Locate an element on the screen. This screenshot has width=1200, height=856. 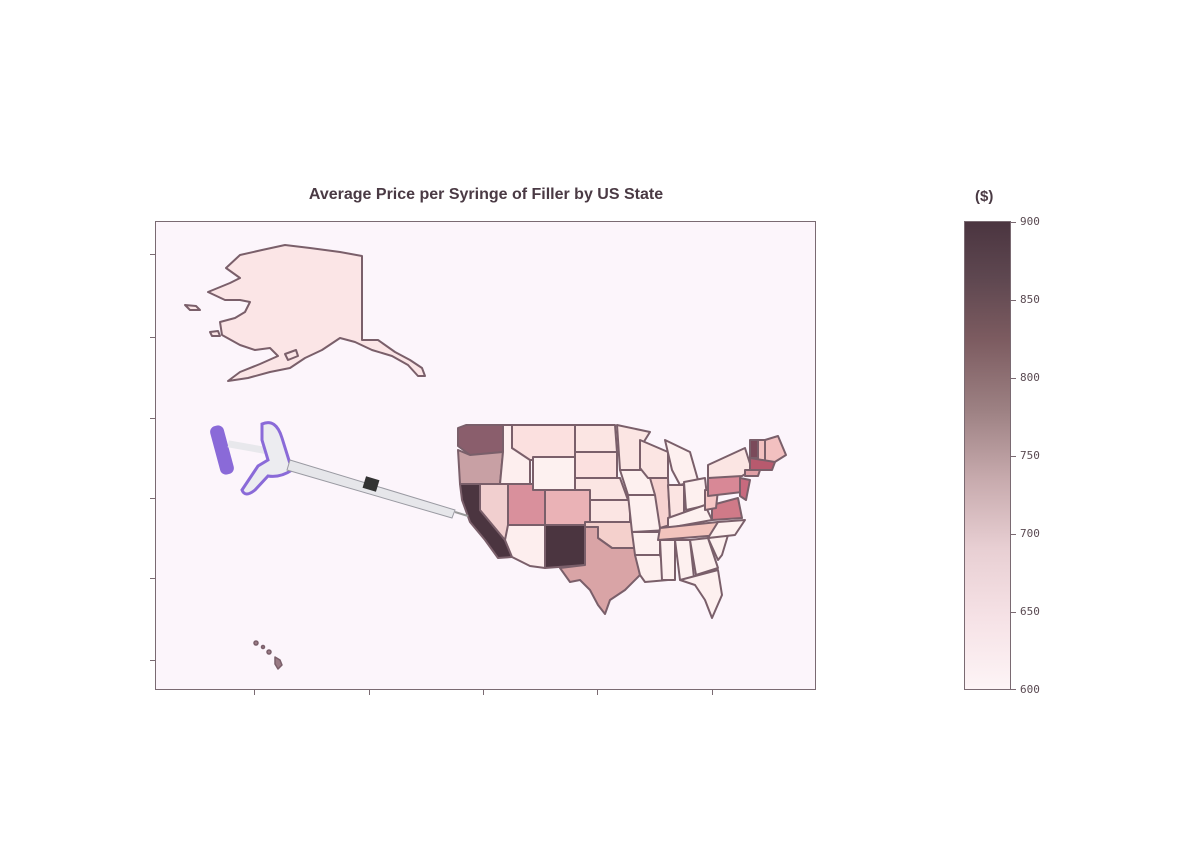
colorbar-tick-label: 700 is located at coordinates (1030, 533).